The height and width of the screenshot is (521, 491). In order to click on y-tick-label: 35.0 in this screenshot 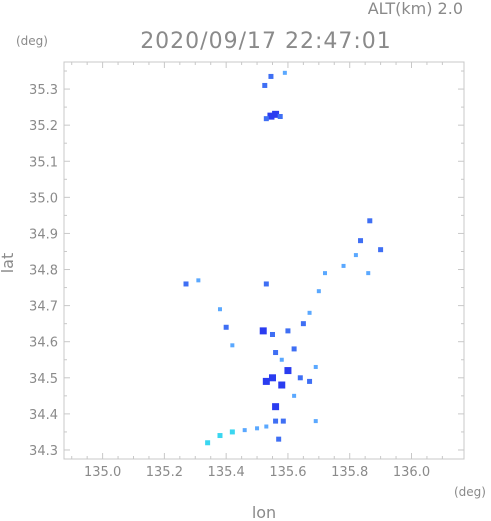, I will do `click(43, 198)`.